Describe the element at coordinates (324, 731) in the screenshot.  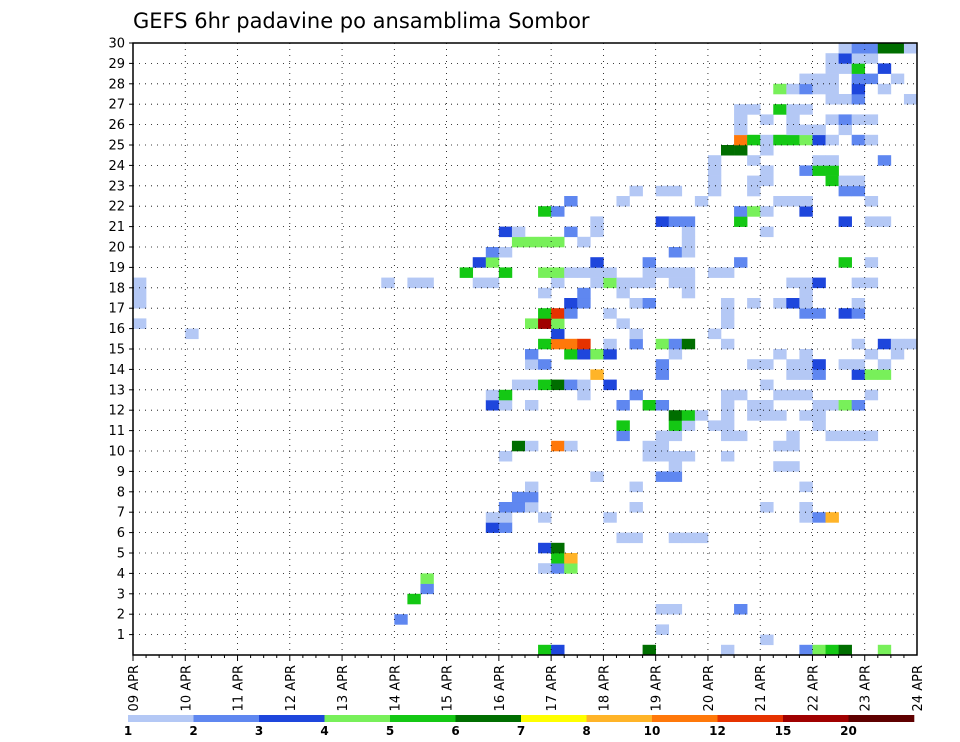
I see `legend-label: 4` at that location.